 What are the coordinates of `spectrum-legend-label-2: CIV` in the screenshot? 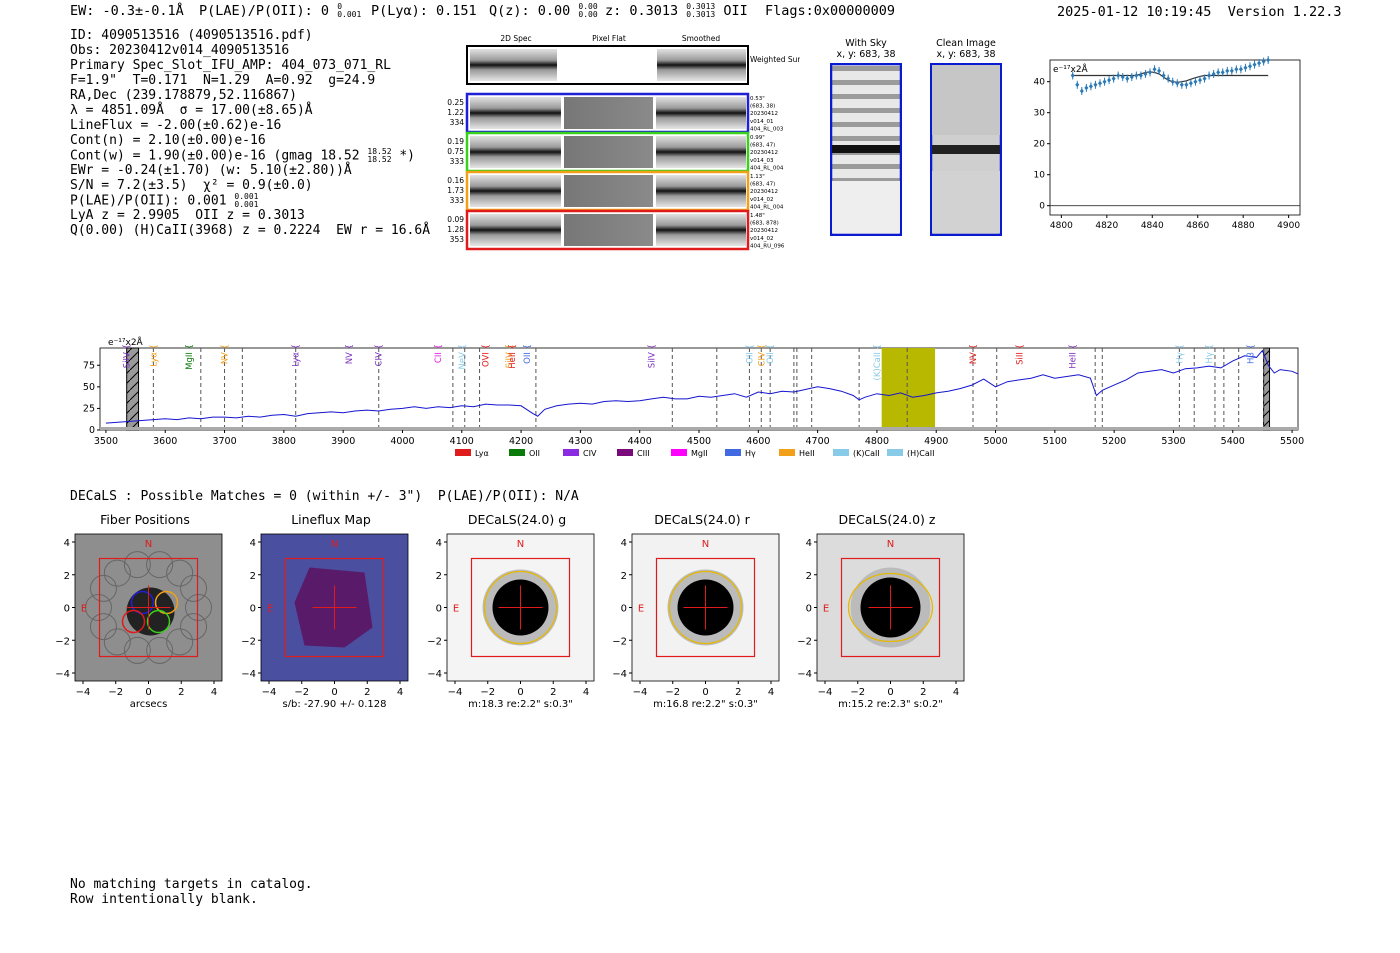 It's located at (590, 453).